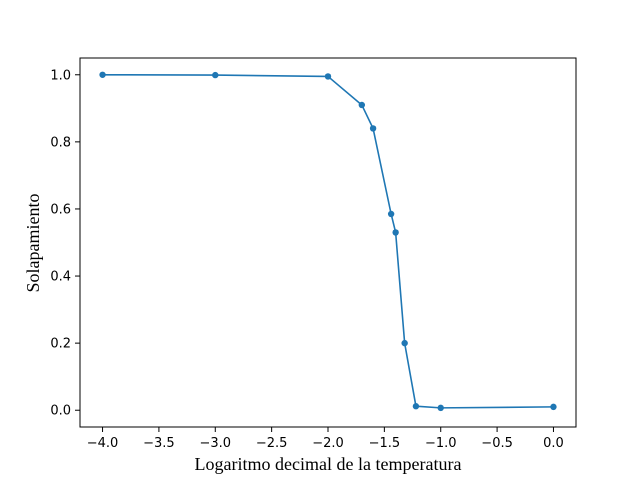  What do you see at coordinates (385, 443) in the screenshot?
I see `x-tick-label: −1.5` at bounding box center [385, 443].